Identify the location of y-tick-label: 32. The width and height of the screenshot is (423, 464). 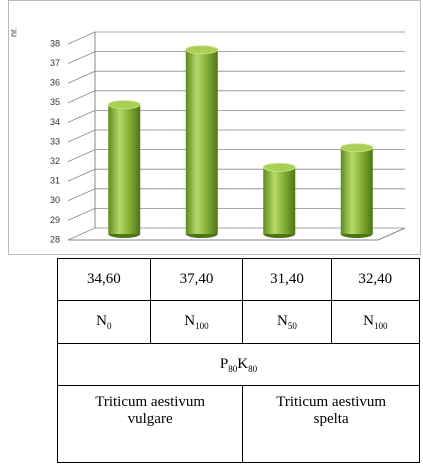
(55, 161).